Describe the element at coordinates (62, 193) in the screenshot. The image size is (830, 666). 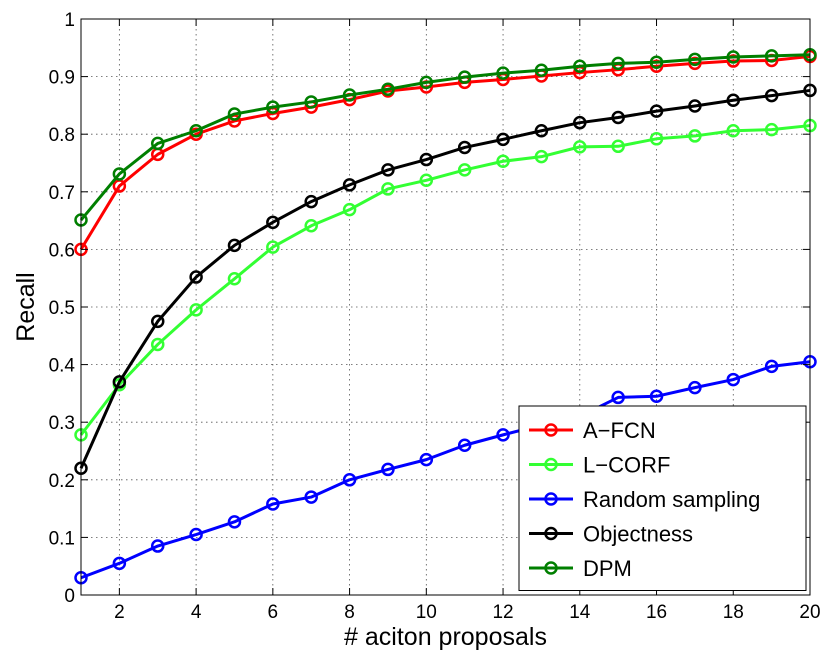
I see `y-tick-label: 0.7` at that location.